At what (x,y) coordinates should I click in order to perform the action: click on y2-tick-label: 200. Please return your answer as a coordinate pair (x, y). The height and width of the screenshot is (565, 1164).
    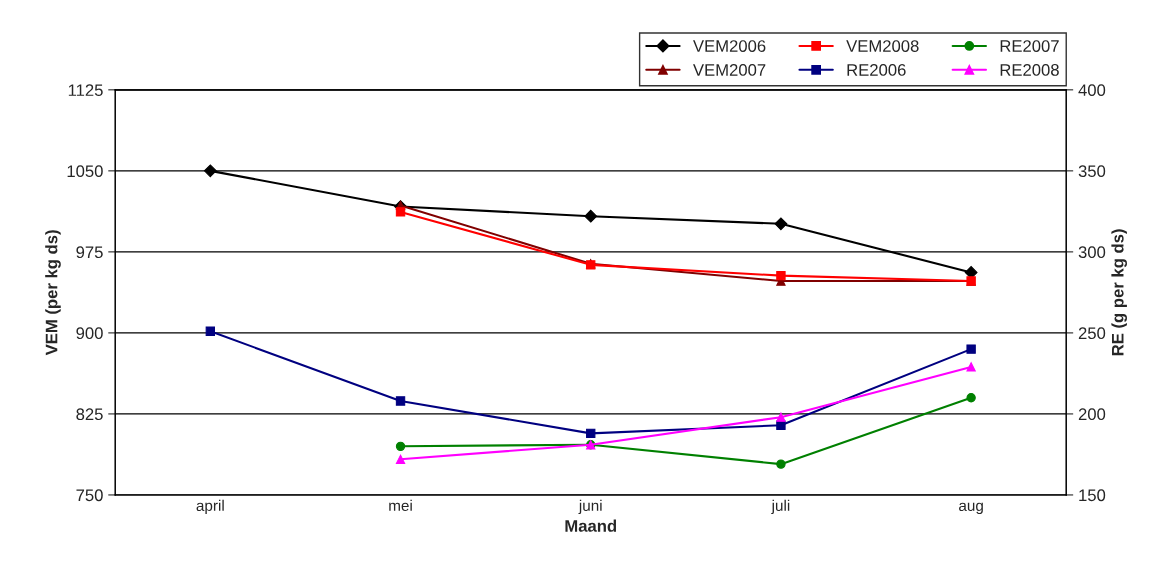
    Looking at the image, I should click on (1092, 414).